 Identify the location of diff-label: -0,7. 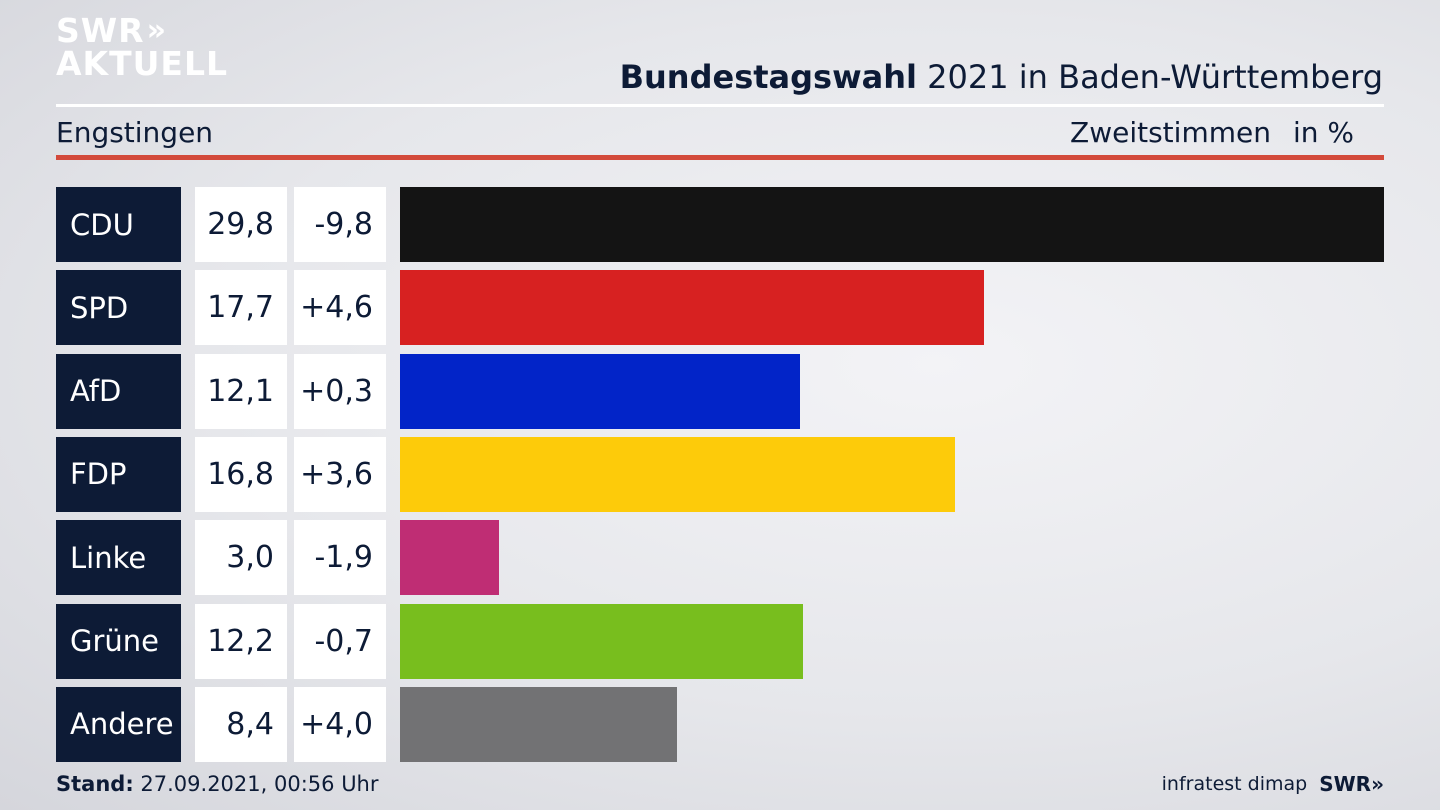
(340, 641).